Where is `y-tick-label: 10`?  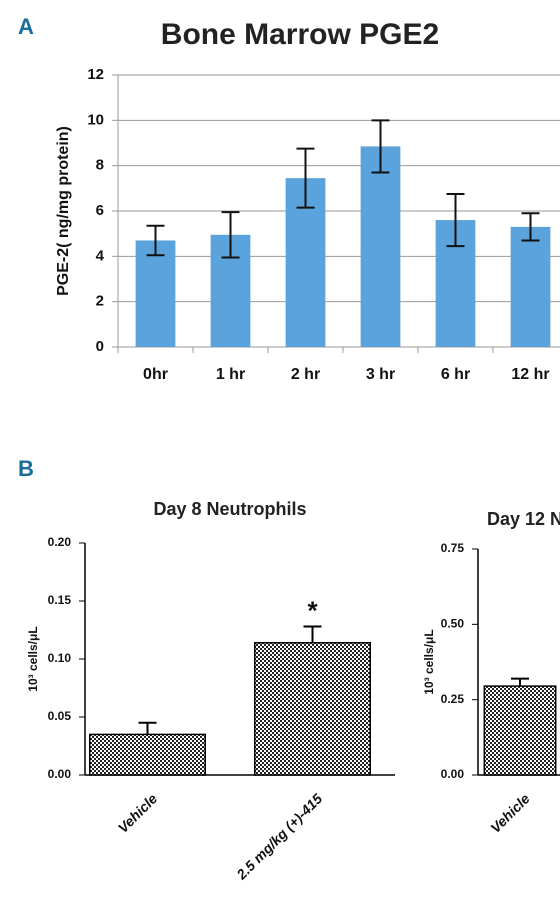
y-tick-label: 10 is located at coordinates (95, 119).